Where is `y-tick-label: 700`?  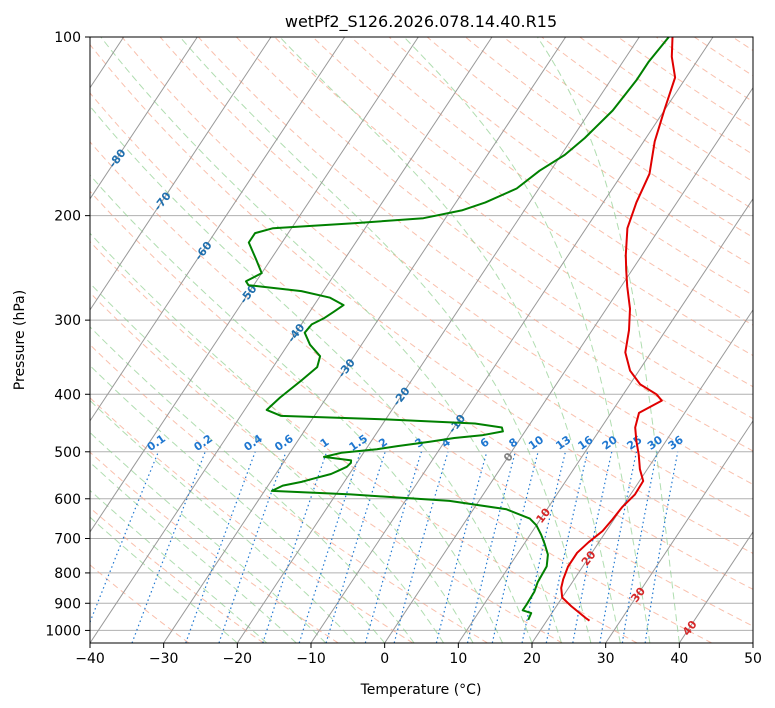
y-tick-label: 700 is located at coordinates (67, 540).